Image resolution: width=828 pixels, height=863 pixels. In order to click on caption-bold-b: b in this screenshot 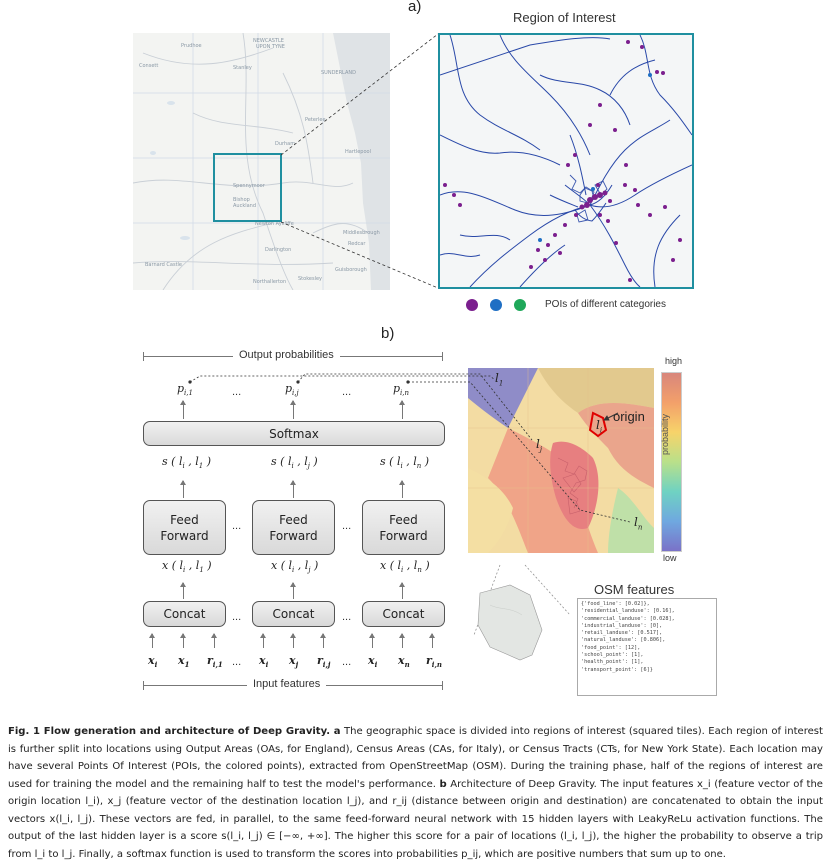, I will do `click(443, 784)`.